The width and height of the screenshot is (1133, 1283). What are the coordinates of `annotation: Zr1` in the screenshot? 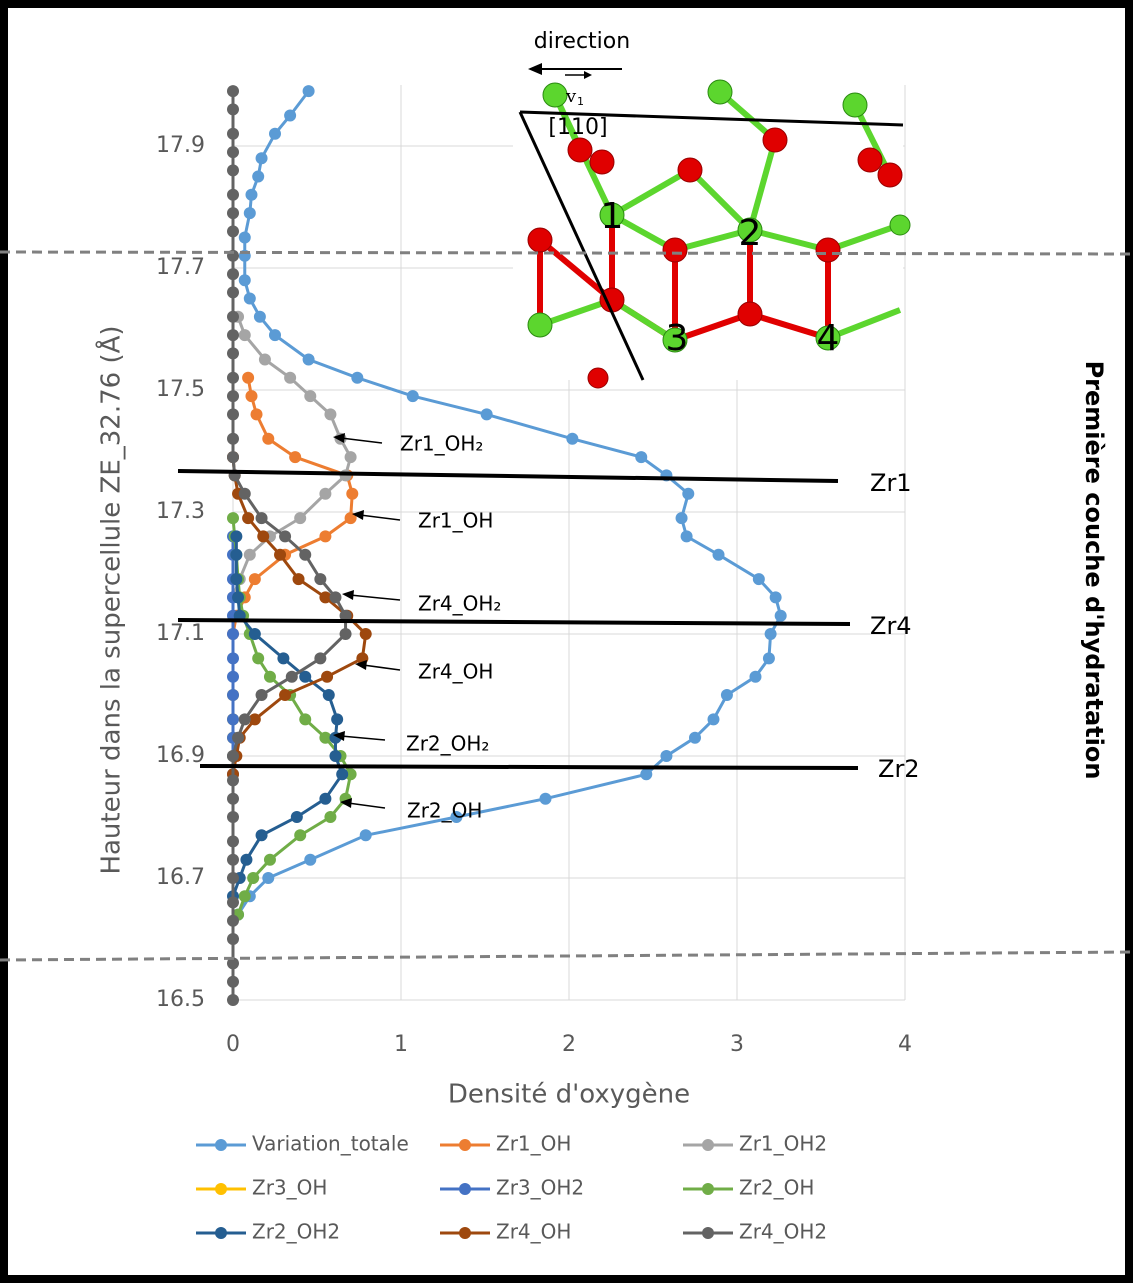 It's located at (891, 483).